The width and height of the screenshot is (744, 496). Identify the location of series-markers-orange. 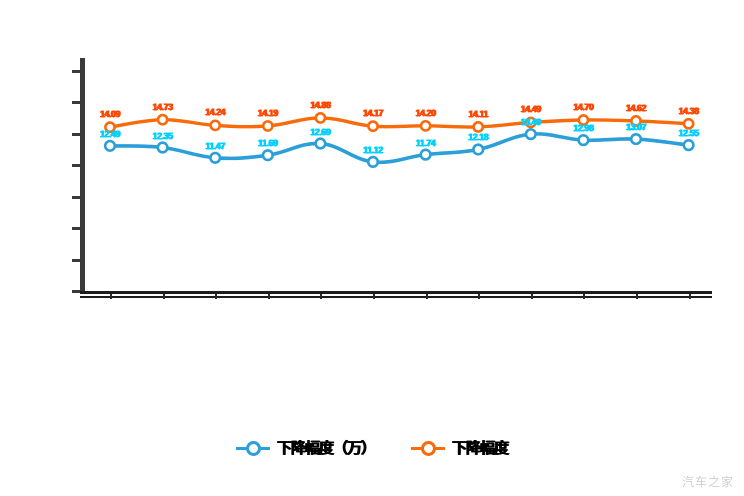
(399, 123).